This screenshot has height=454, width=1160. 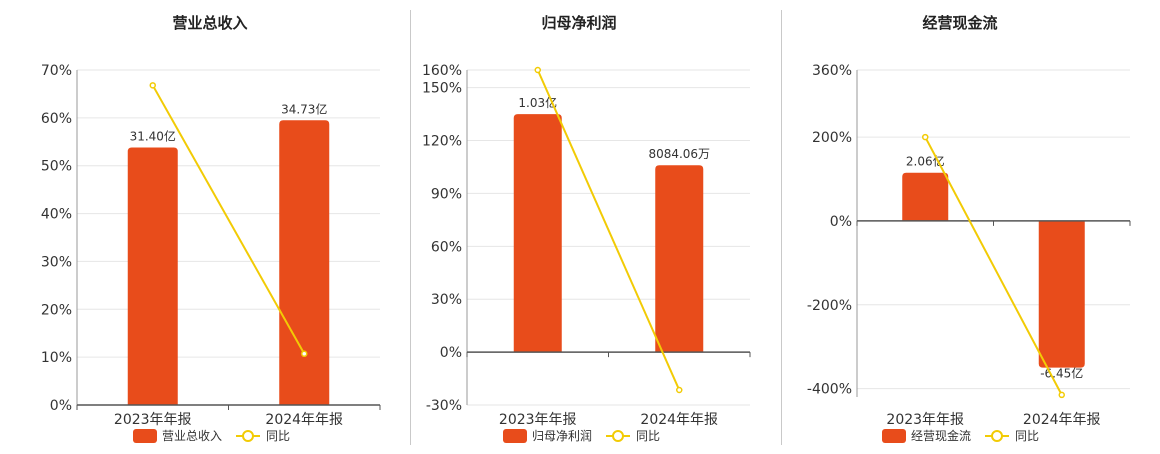 I want to click on bar-value-label: -6.45亿, so click(x=1061, y=373).